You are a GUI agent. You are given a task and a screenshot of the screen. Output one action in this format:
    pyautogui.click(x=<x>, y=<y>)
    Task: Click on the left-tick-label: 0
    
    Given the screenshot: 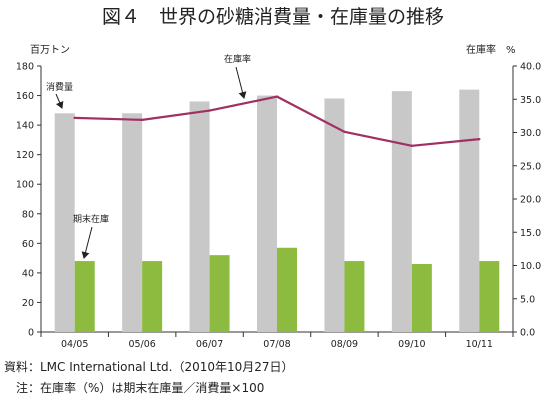 What is the action you would take?
    pyautogui.click(x=31, y=333)
    